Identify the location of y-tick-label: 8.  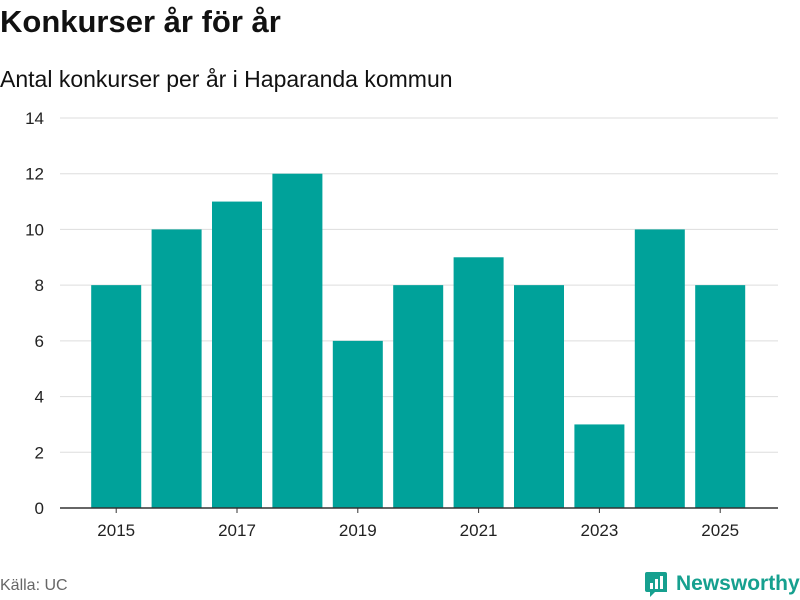
(39, 285).